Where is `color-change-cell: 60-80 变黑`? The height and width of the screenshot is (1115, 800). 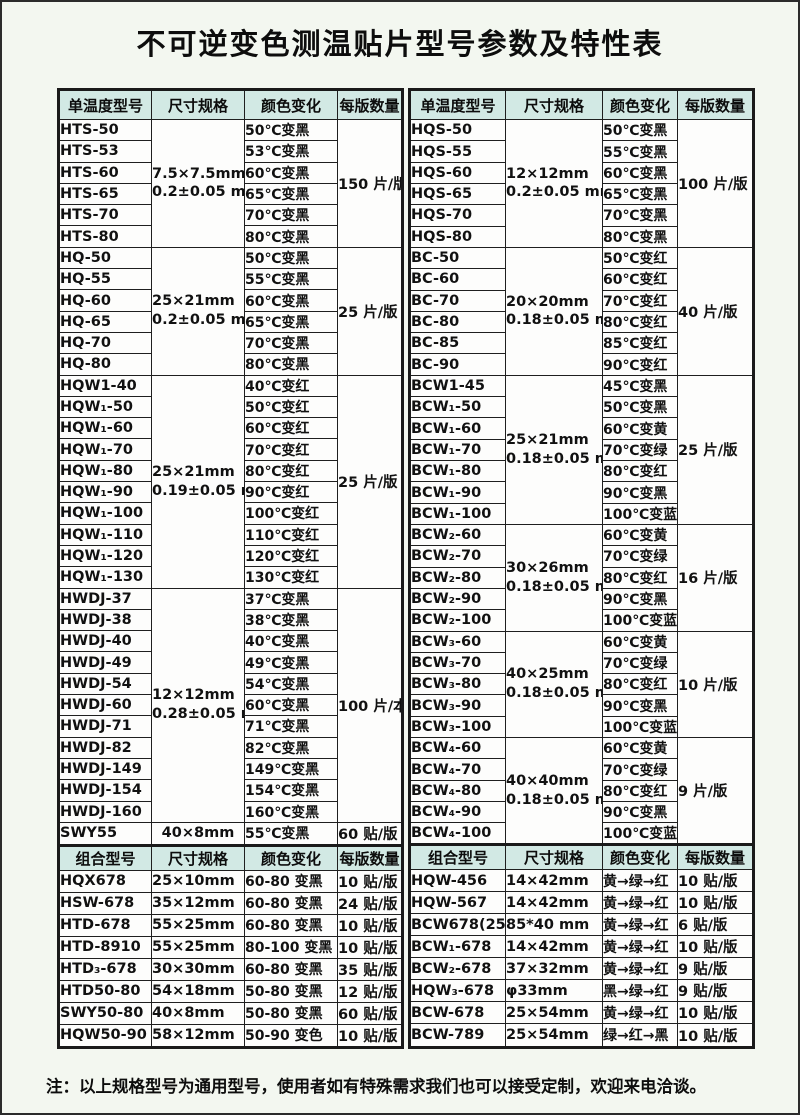 color-change-cell: 60-80 变黑 is located at coordinates (291, 903).